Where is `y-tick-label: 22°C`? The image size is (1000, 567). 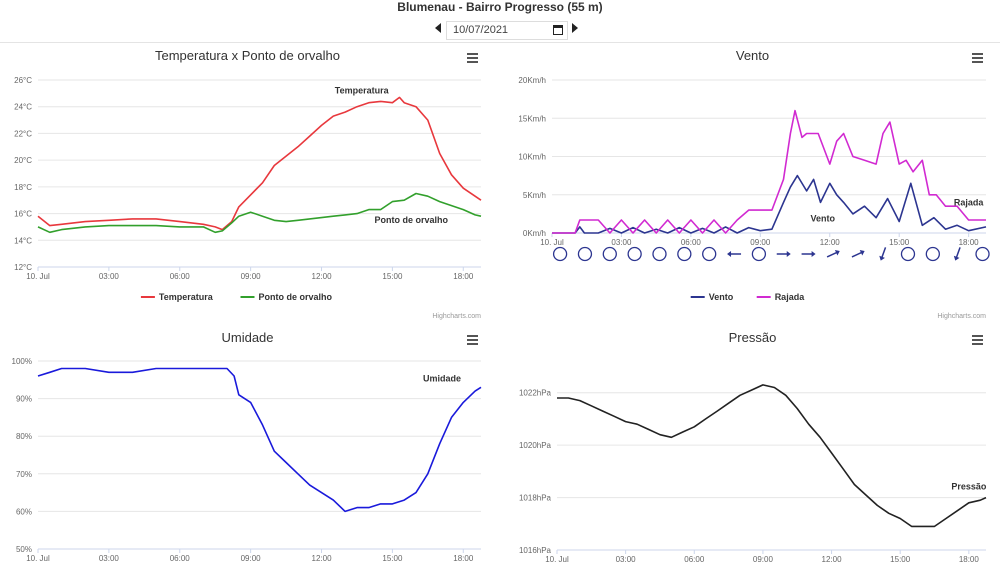
y-tick-label: 22°C is located at coordinates (23, 133).